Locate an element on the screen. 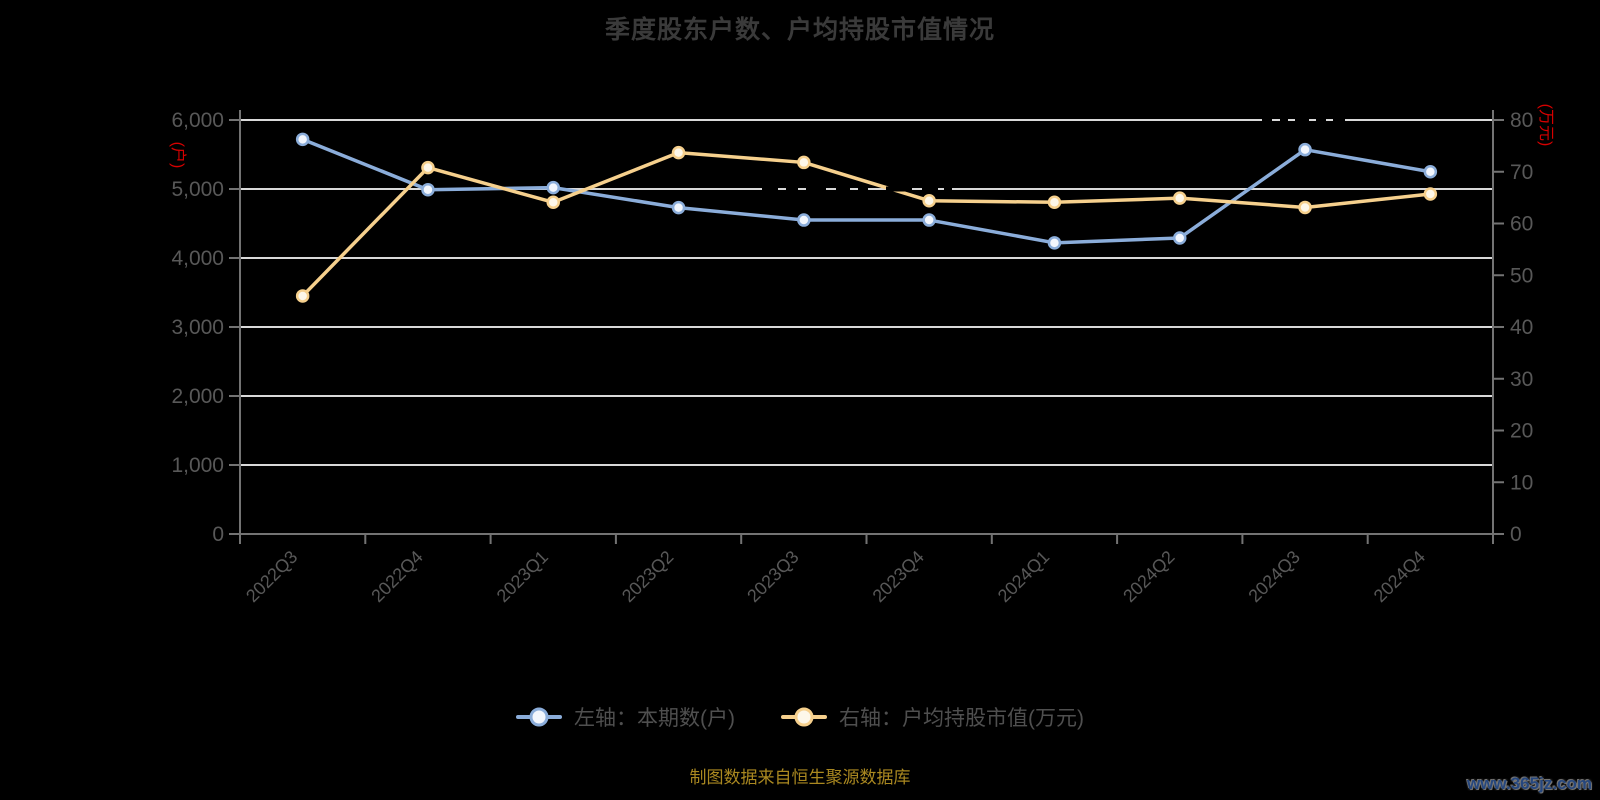  legend-label-right-axis: 右轴：户均持股市值(万元) is located at coordinates (961, 718).